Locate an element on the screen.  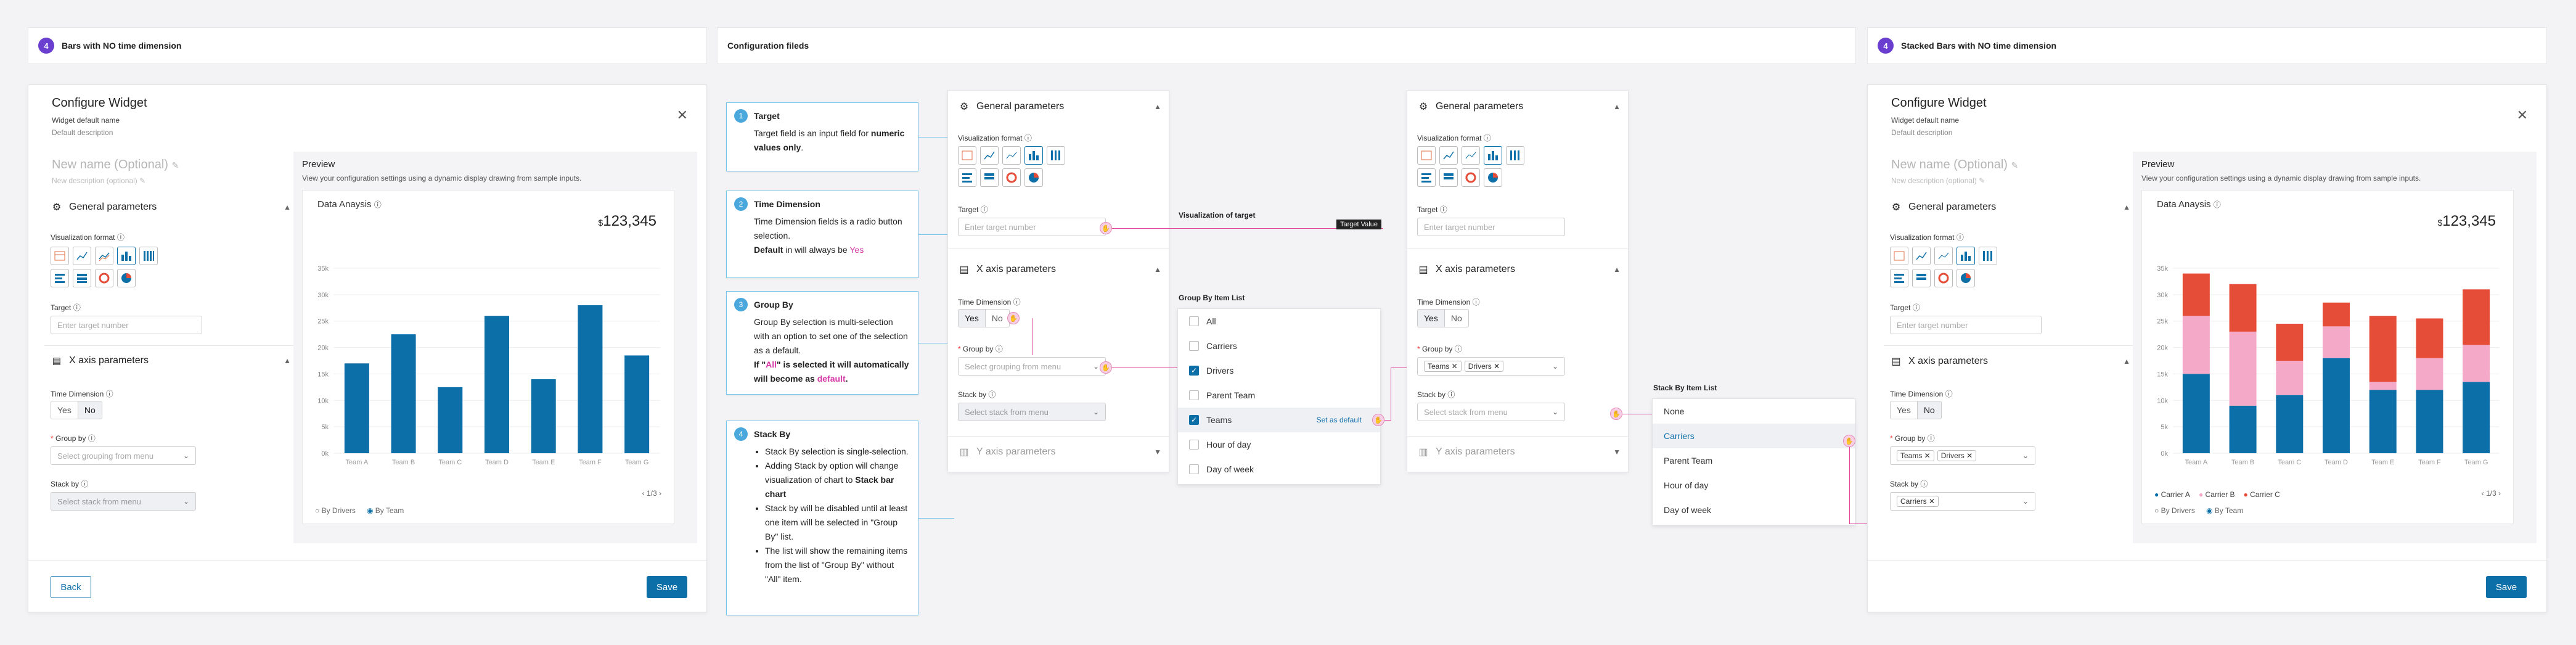
back-button: Back is located at coordinates (71, 587).